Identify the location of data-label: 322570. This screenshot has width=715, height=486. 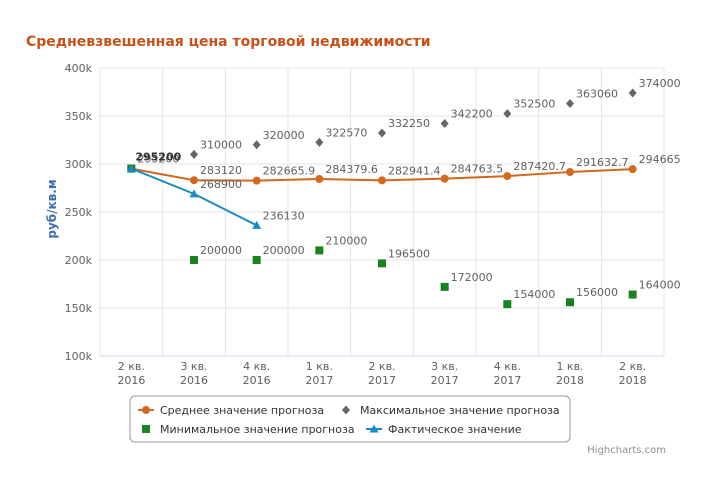
(346, 132).